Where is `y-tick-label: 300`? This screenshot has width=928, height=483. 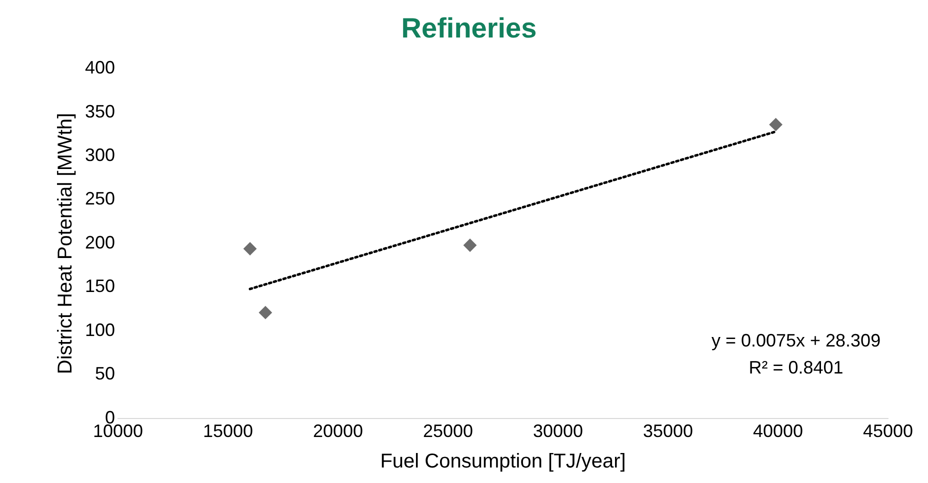
y-tick-label: 300 is located at coordinates (100, 155).